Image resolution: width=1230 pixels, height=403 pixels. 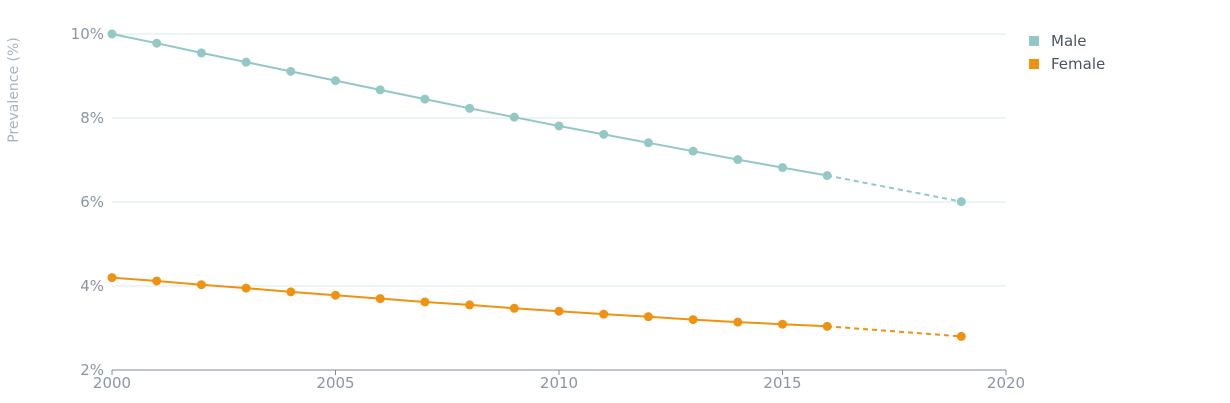 What do you see at coordinates (961, 202) in the screenshot?
I see `male-projection-point` at bounding box center [961, 202].